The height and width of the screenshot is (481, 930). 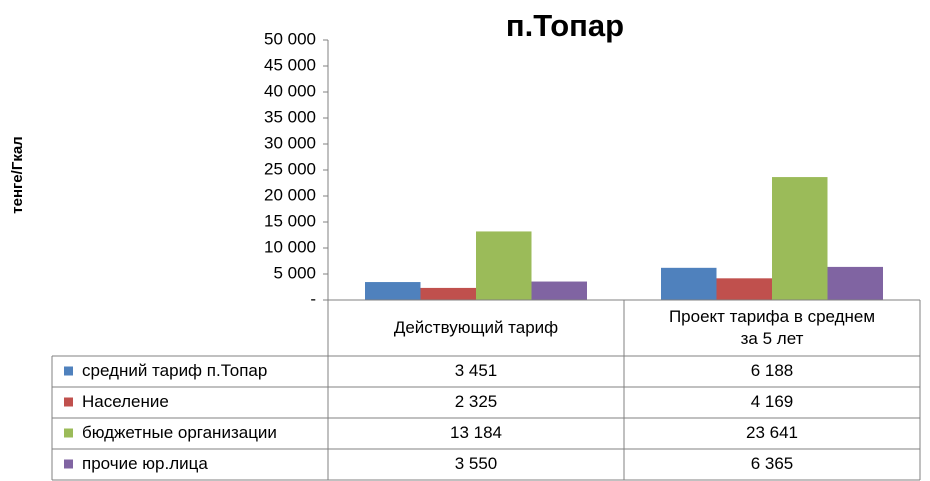 I want to click on data-label: 6 365, so click(x=772, y=463).